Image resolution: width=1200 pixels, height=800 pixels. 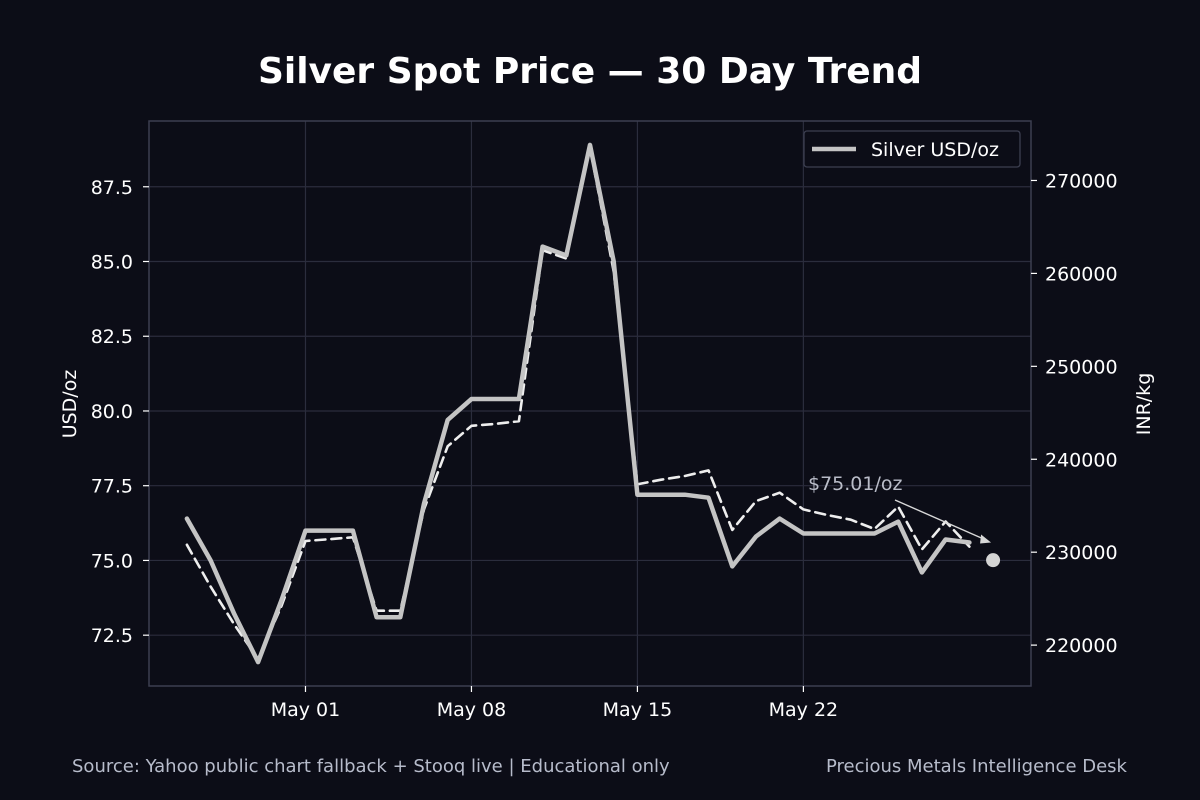 What do you see at coordinates (804, 710) in the screenshot?
I see `x-tick-label: May 22` at bounding box center [804, 710].